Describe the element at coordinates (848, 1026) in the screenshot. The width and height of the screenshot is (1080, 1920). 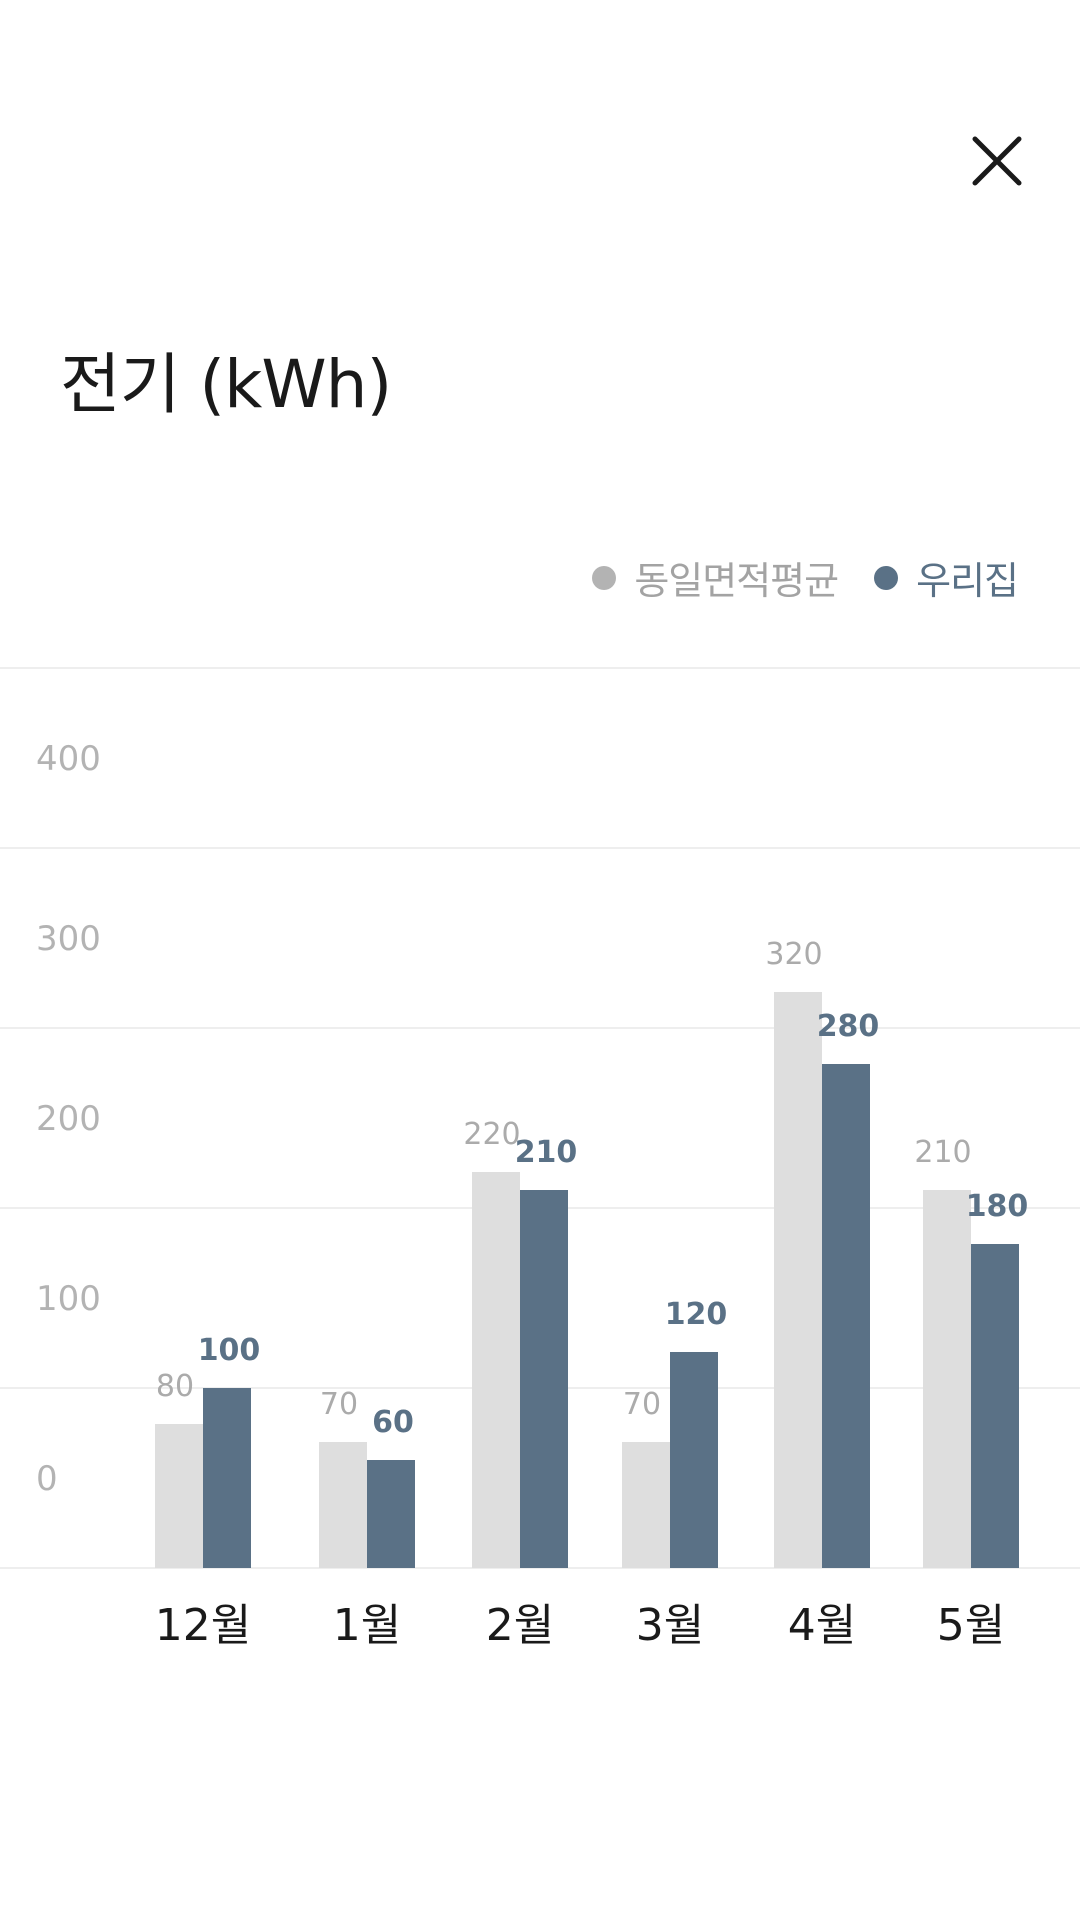
I see `data-label-our-home: 280` at that location.